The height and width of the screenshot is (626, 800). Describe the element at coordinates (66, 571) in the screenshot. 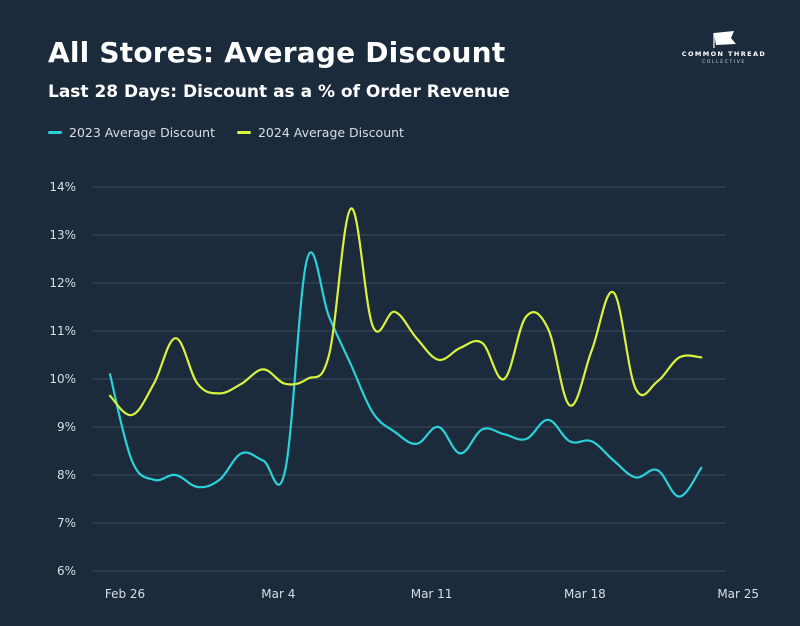

I see `y-tick-label: 6%` at that location.